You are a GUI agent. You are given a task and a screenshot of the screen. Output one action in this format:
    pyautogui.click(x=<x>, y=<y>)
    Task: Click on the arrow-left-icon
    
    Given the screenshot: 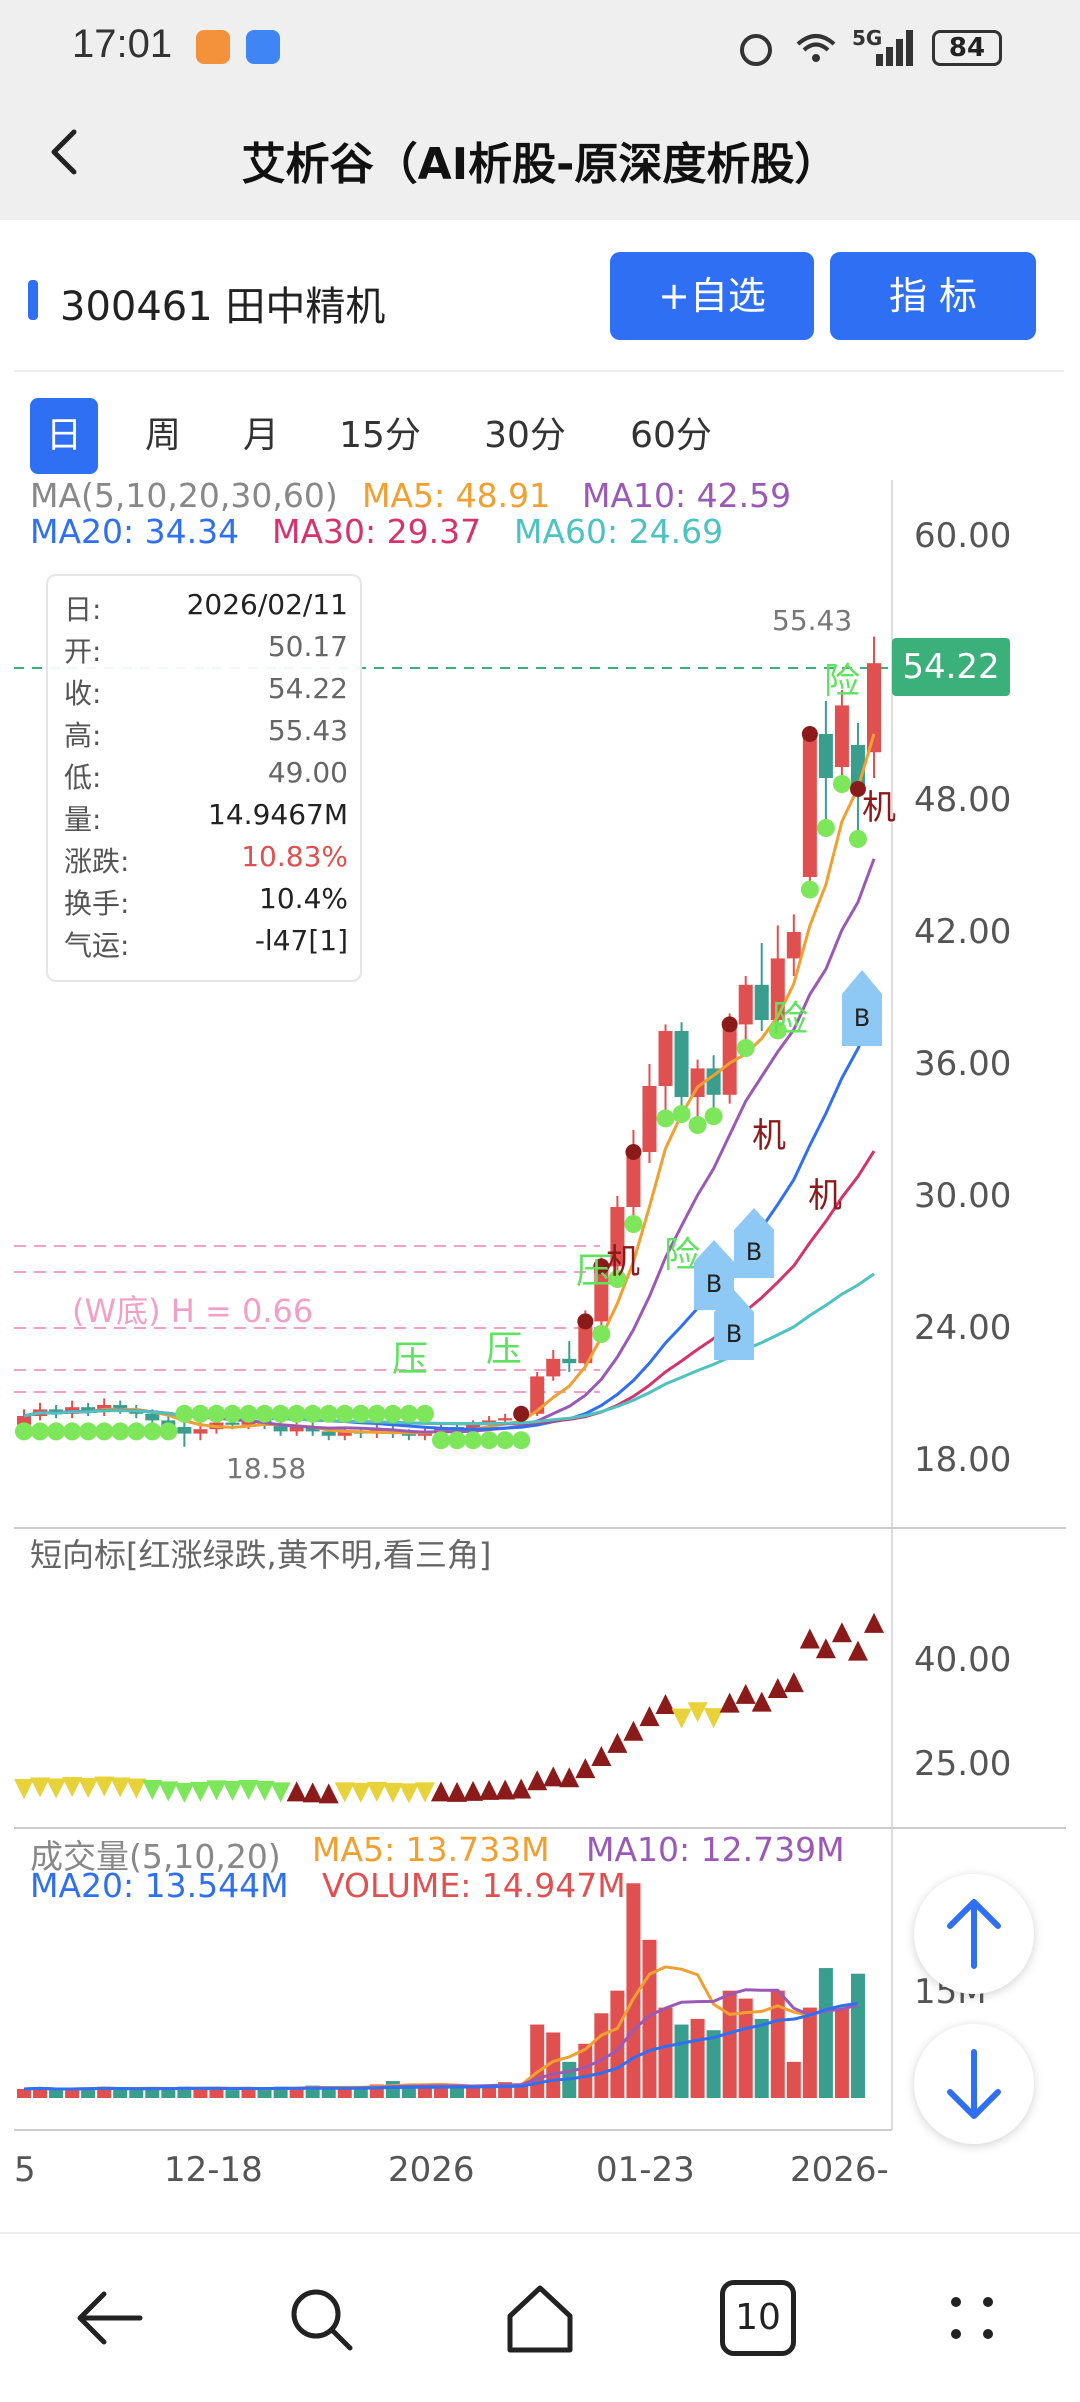 What is the action you would take?
    pyautogui.click(x=110, y=2318)
    